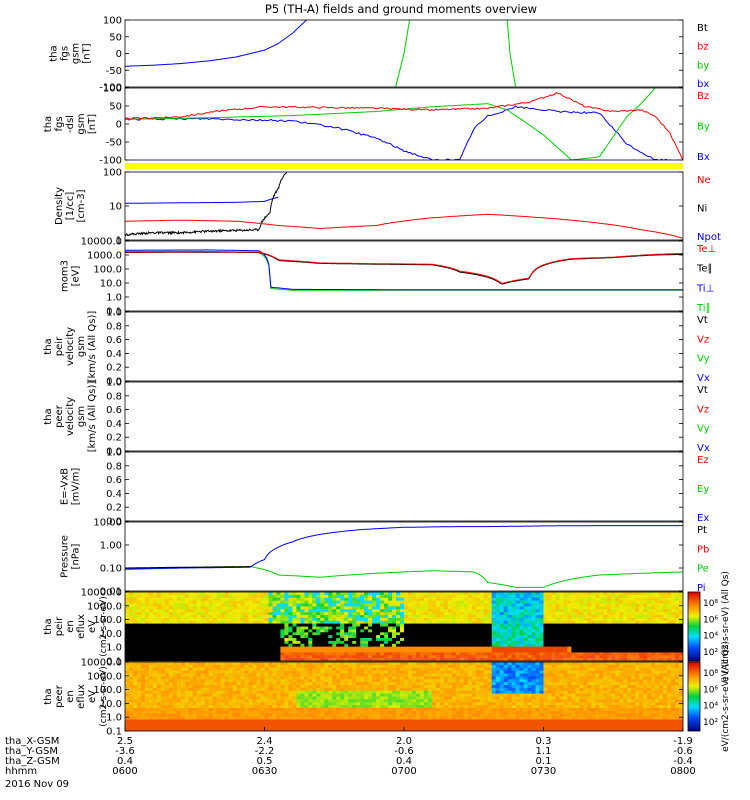 The width and height of the screenshot is (750, 800). What do you see at coordinates (114, 143) in the screenshot?
I see `y-tick-label: -50` at bounding box center [114, 143].